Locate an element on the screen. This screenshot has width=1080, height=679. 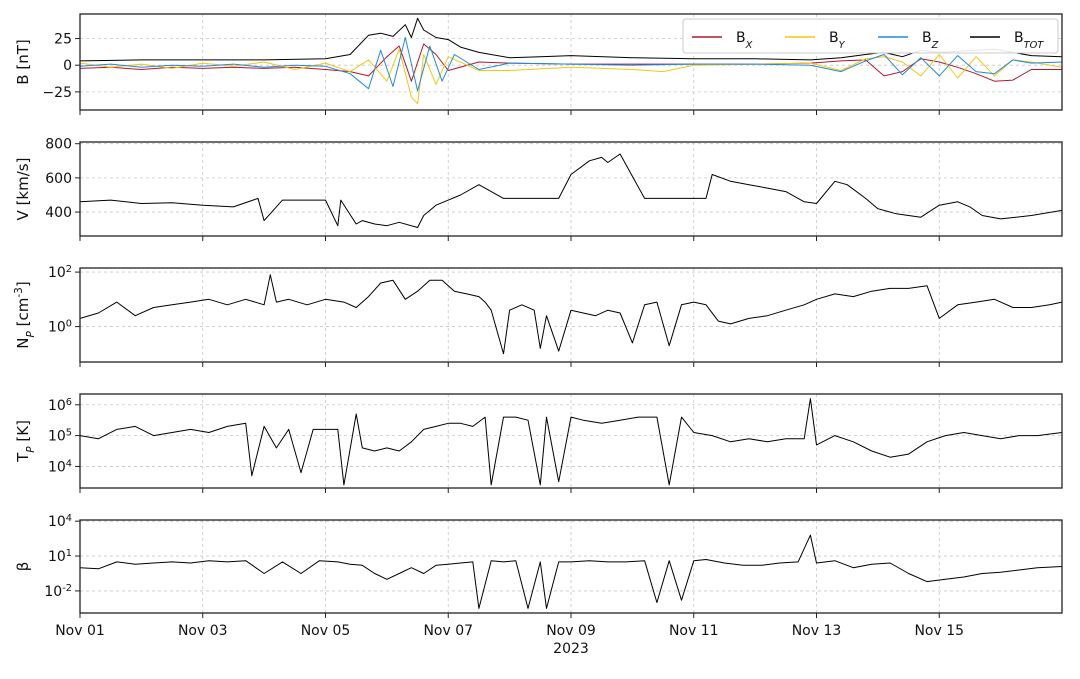
ytick-label-1-2: 800 is located at coordinates (58, 145).